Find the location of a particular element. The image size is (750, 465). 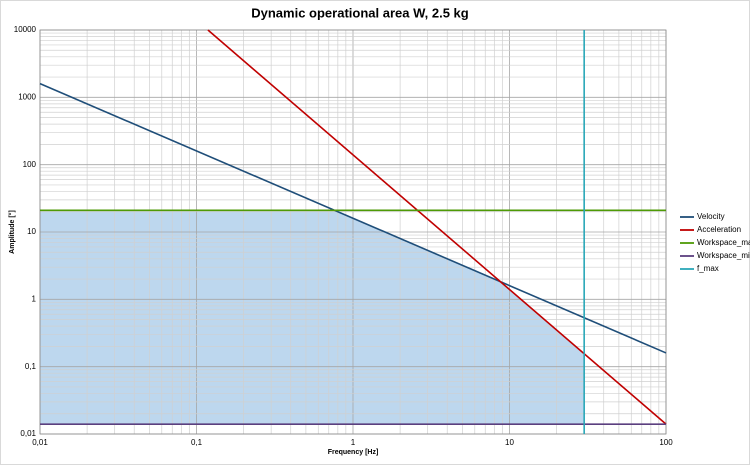

chart-title: Dynamic operational area W, 2.5 kg is located at coordinates (360, 12).